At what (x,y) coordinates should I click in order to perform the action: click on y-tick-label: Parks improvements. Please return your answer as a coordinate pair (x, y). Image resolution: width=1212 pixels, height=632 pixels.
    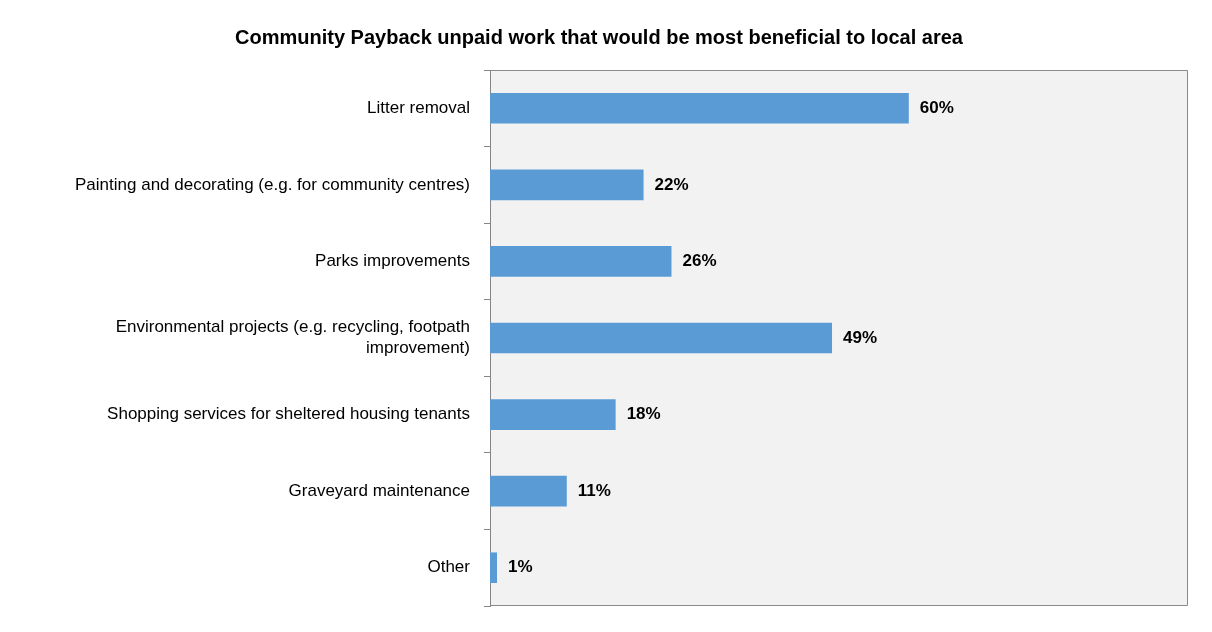
    Looking at the image, I should click on (392, 261).